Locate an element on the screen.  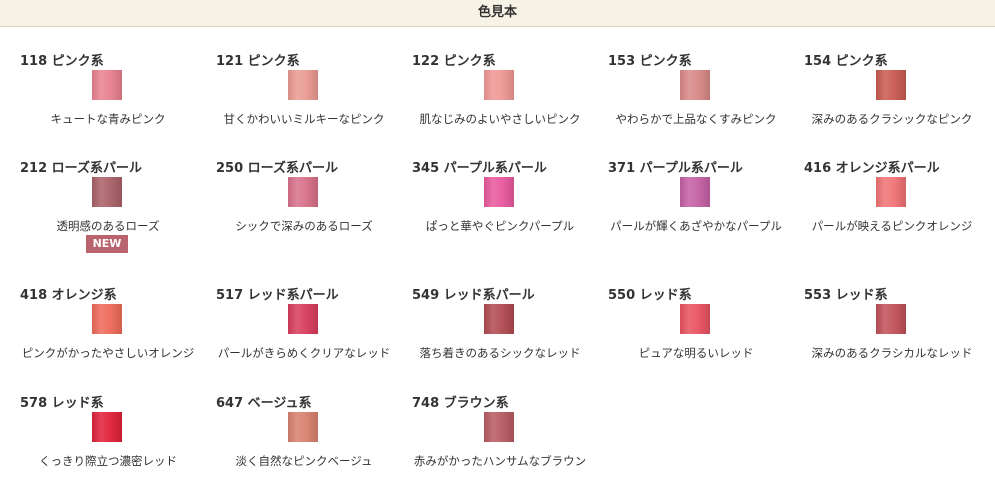
color-item: 118 ピンク系キュートな青みピンク is located at coordinates (108, 100).